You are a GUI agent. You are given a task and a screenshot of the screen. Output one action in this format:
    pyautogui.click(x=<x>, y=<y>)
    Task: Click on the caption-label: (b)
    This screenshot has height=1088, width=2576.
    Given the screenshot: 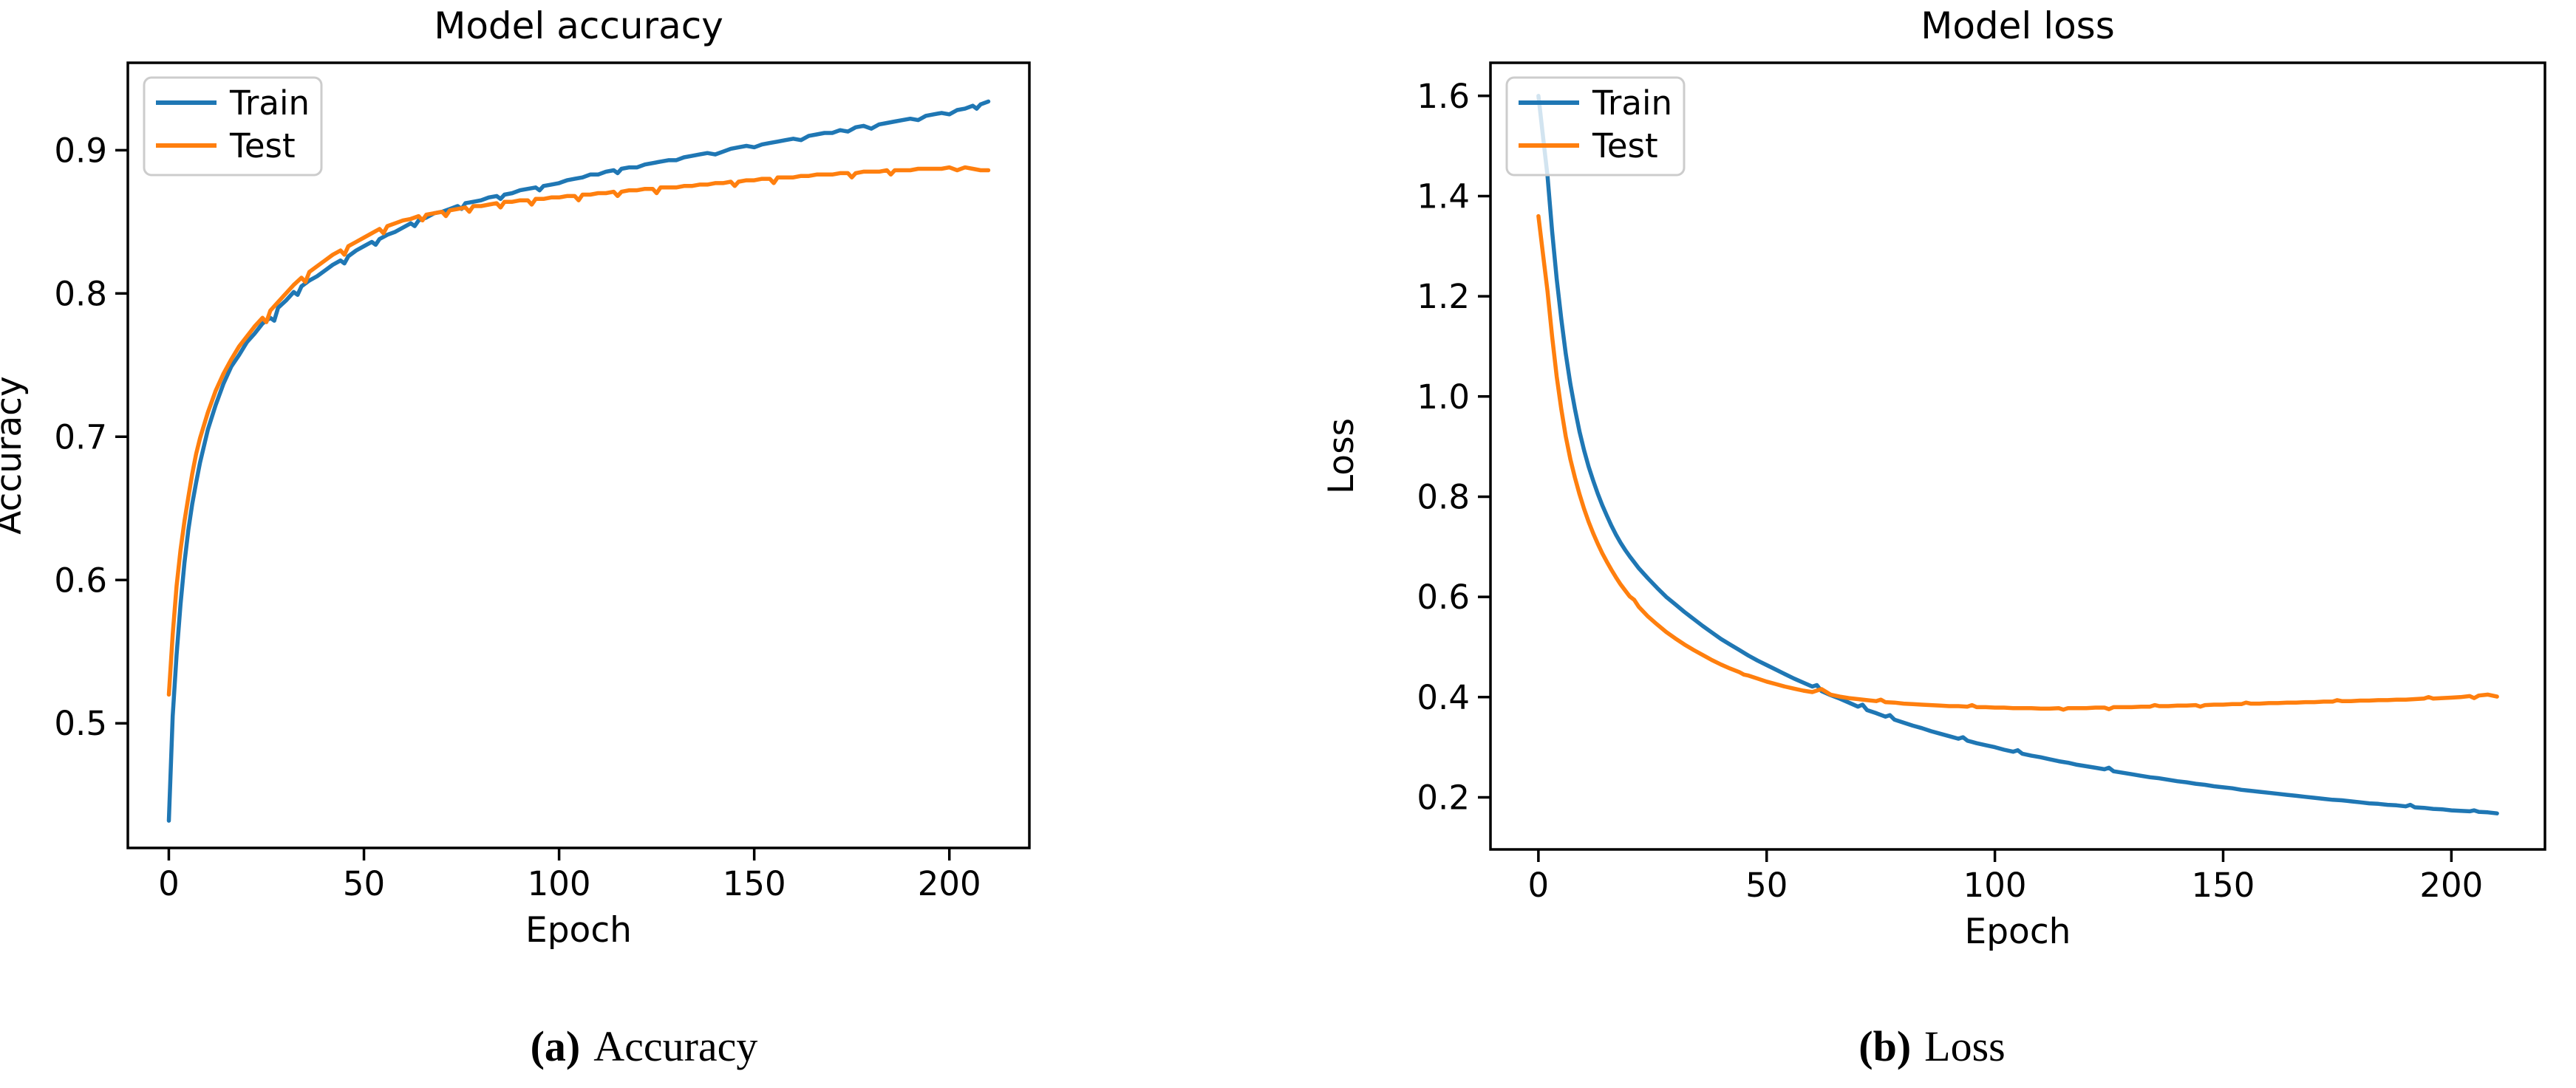 What is the action you would take?
    pyautogui.click(x=1885, y=1046)
    